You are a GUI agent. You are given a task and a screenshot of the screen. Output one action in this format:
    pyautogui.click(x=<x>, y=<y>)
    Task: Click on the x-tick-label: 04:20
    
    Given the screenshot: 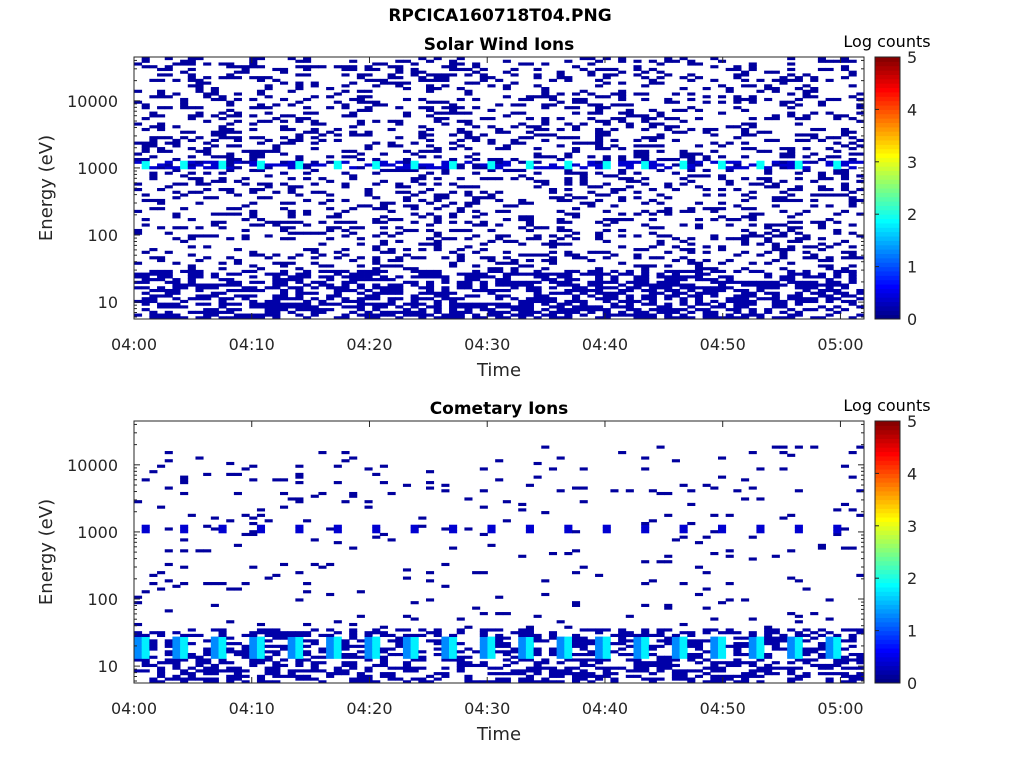 What is the action you would take?
    pyautogui.click(x=369, y=344)
    